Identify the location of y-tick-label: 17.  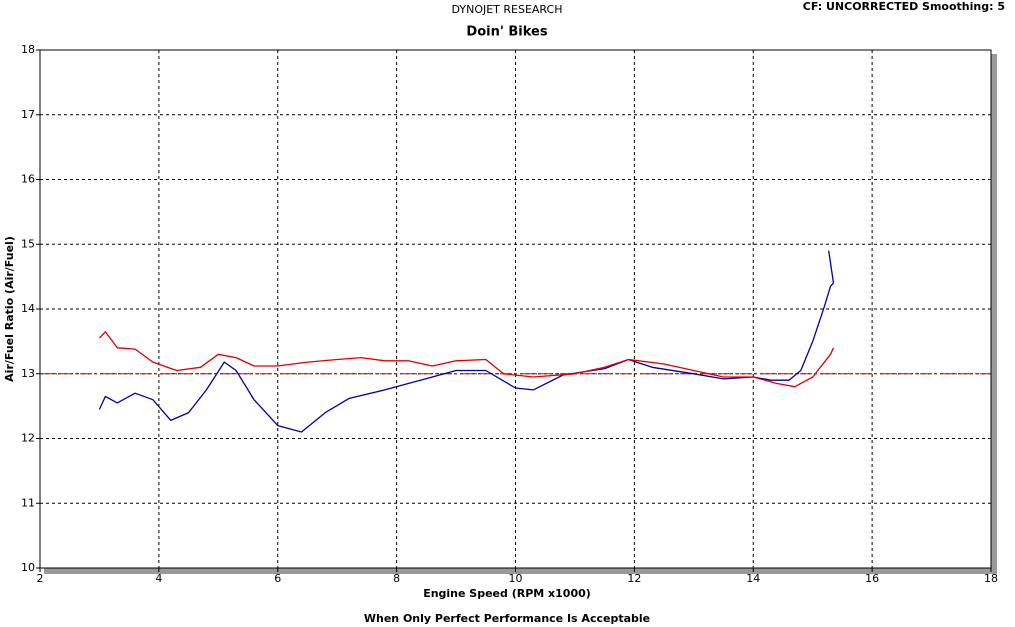
(28, 114).